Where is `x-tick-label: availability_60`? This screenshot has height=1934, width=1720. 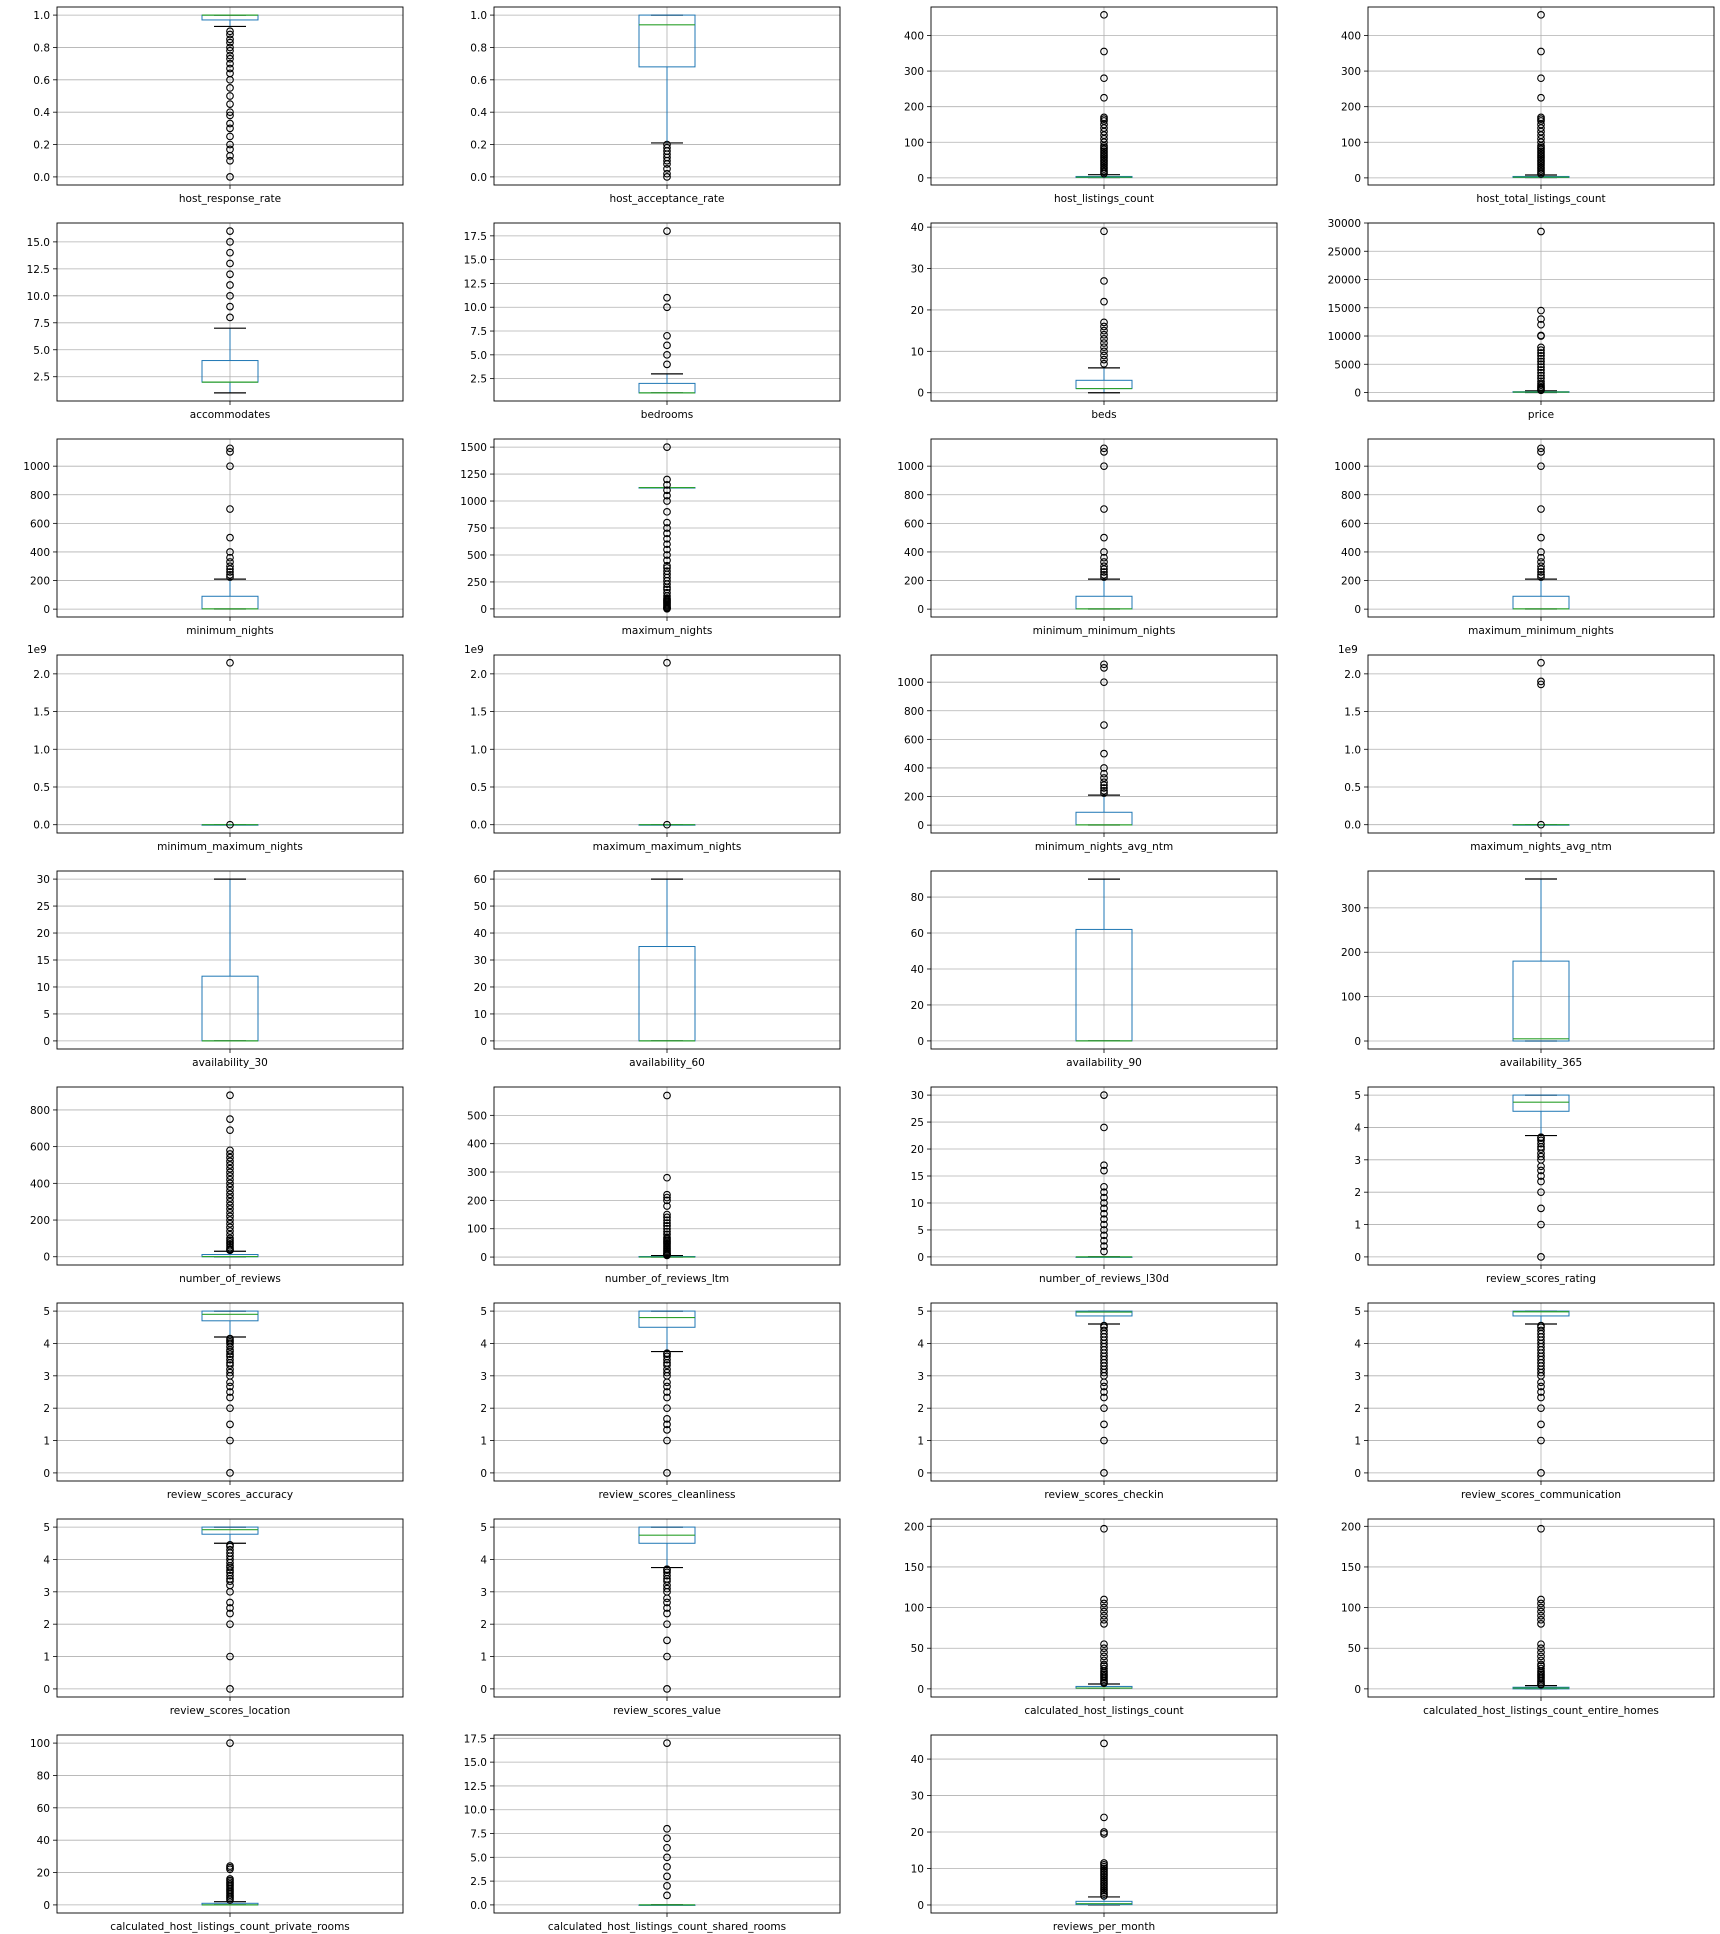 x-tick-label: availability_60 is located at coordinates (667, 1063).